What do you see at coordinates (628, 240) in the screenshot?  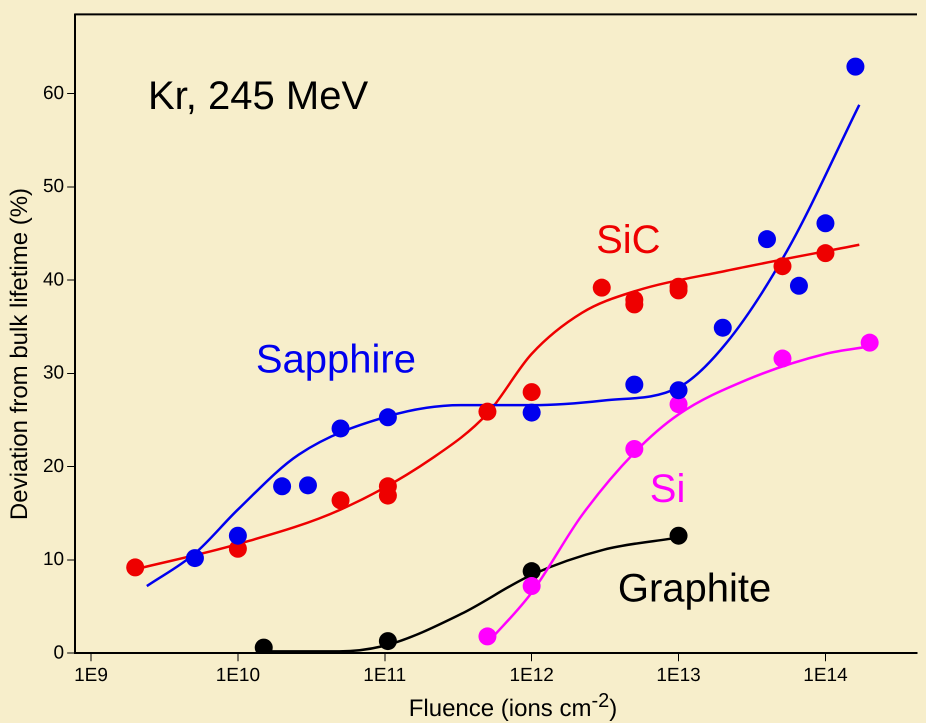 I see `series-label: SiC` at bounding box center [628, 240].